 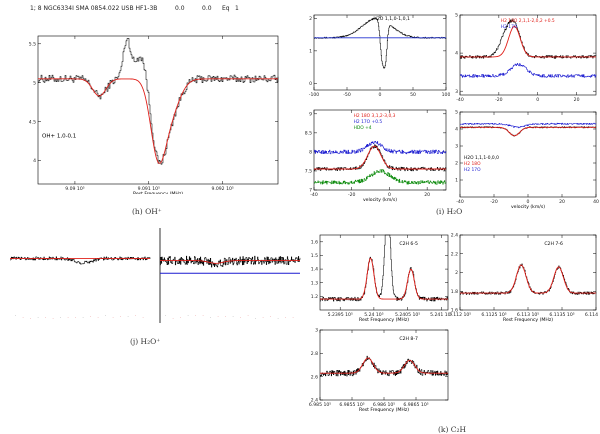 I want to click on y-tick-label: 1.5, so click(x=314, y=256).